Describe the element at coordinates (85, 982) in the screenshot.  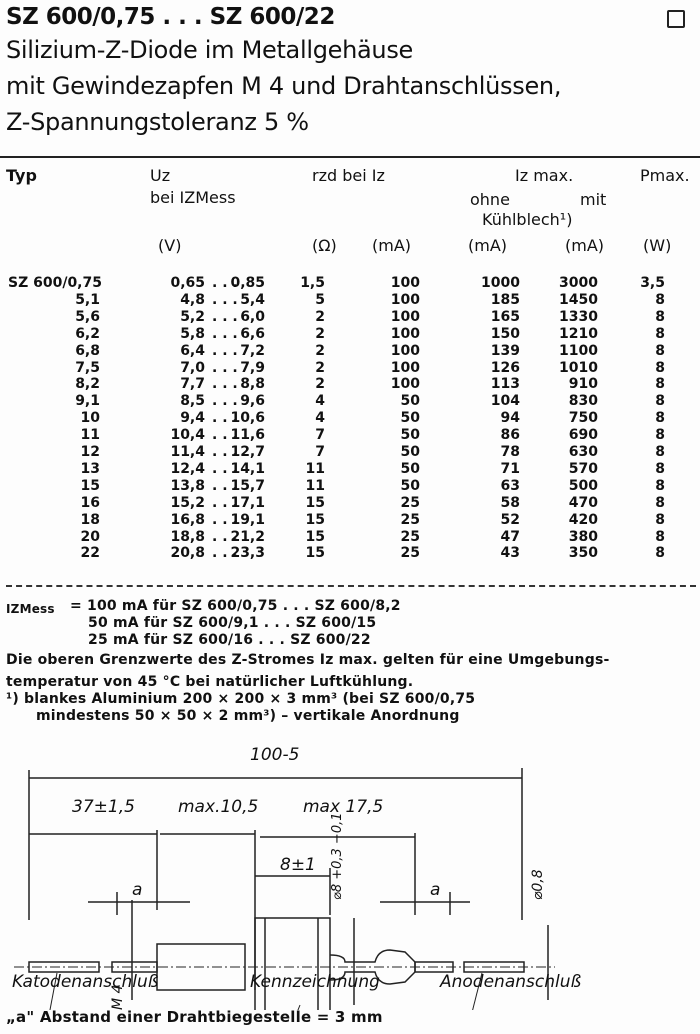
I see `label-cathode: Katodenanschluß` at that location.